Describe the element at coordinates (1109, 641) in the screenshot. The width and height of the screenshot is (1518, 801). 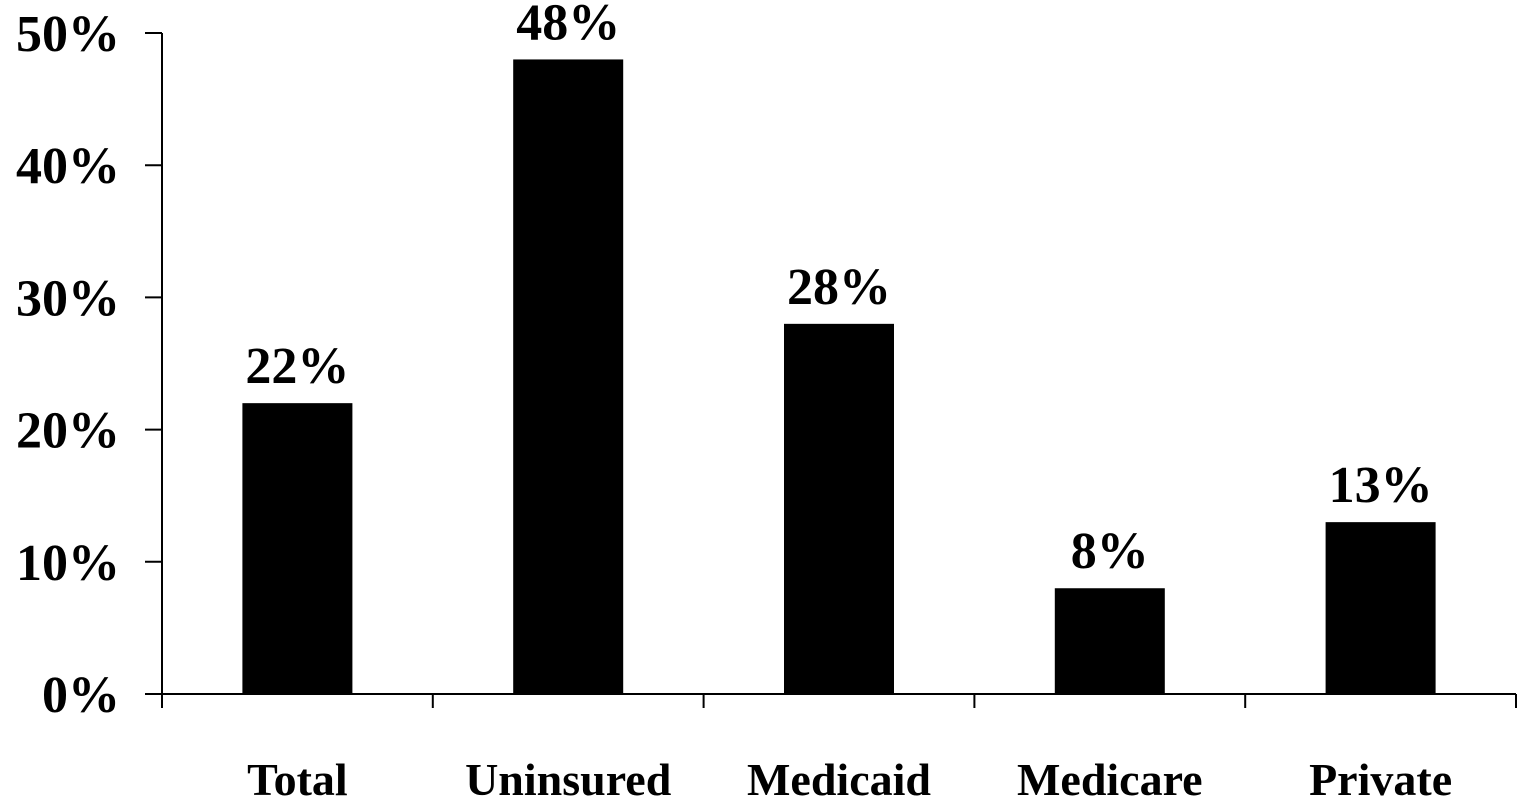
I see `bar-medicare` at that location.